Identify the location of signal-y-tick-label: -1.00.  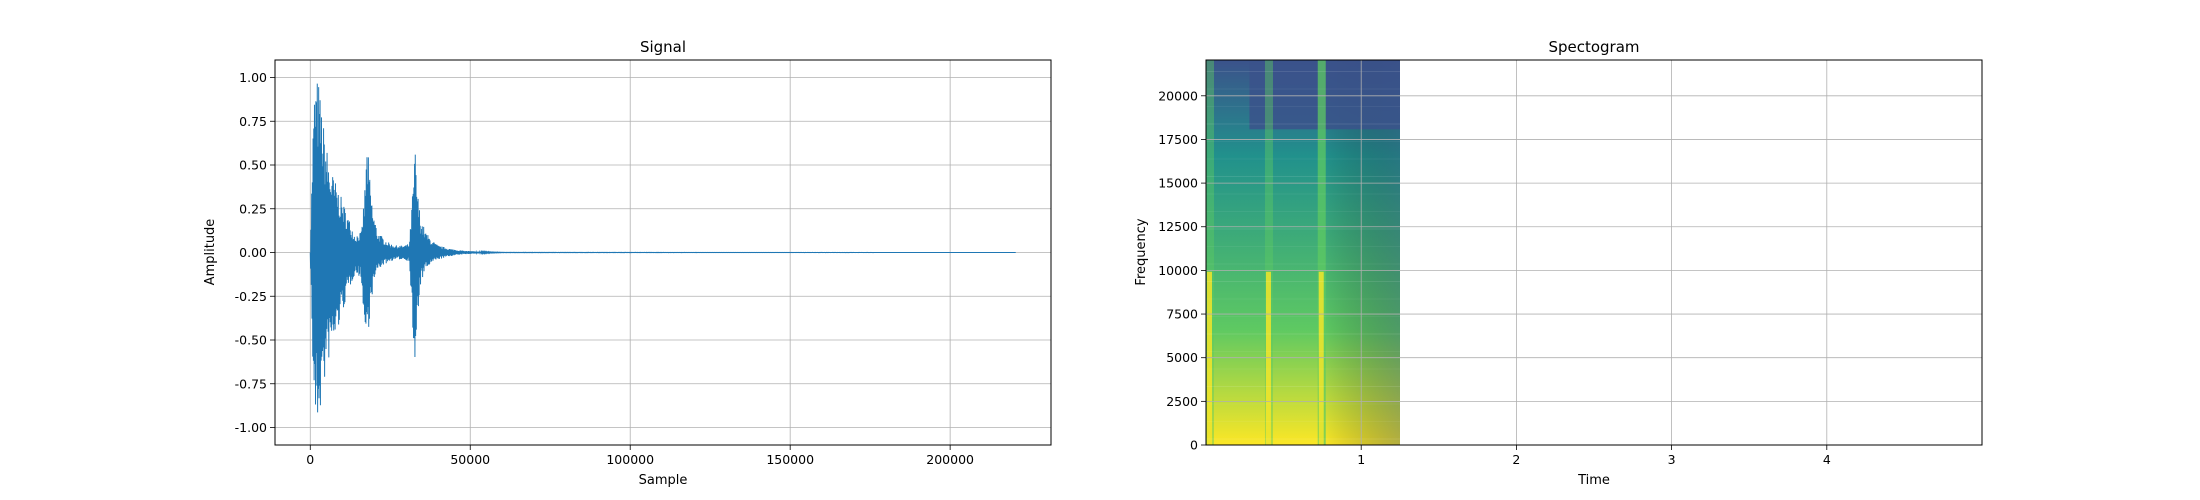
(251, 427).